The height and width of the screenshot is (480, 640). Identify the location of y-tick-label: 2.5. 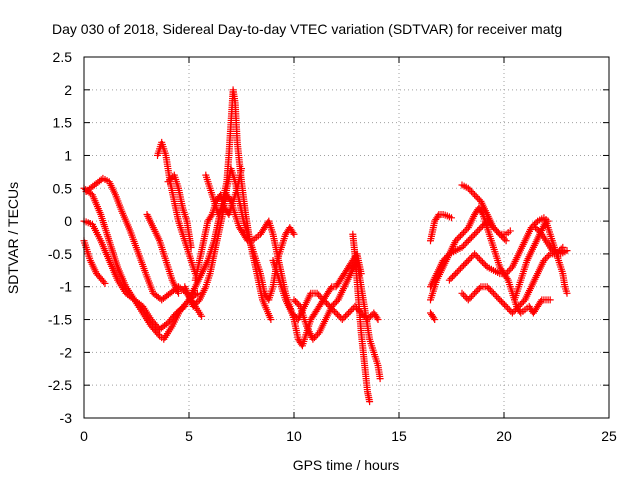
(63, 57).